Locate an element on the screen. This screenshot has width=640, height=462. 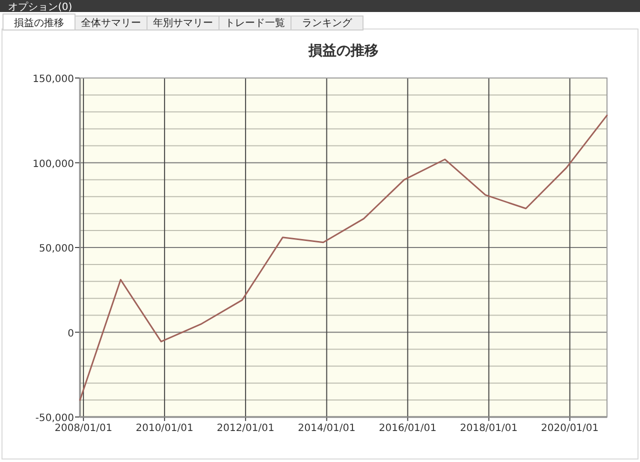
text: オプション(0) is located at coordinates (40, 7).